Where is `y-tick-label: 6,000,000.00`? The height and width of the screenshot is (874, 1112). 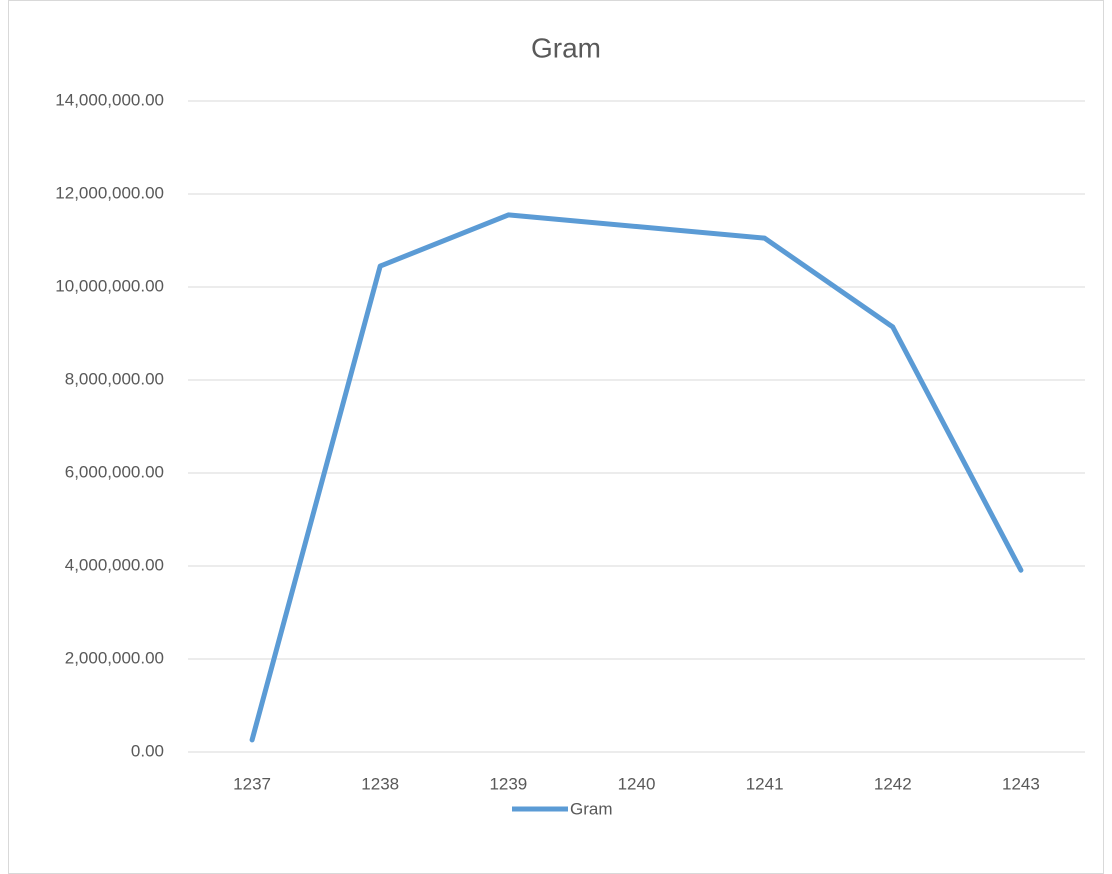 y-tick-label: 6,000,000.00 is located at coordinates (114, 471).